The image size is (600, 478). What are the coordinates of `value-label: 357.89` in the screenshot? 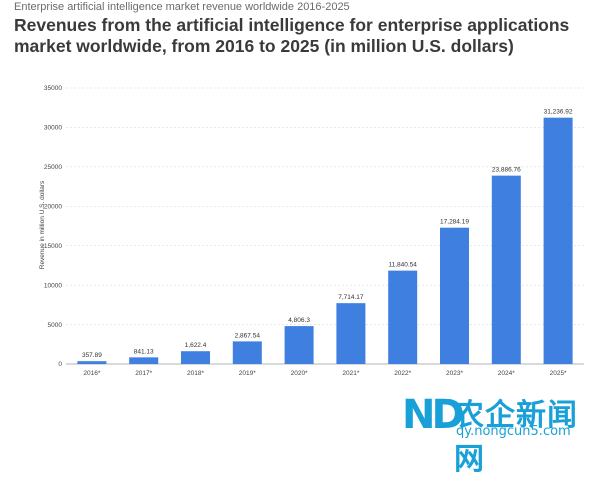 It's located at (92, 355).